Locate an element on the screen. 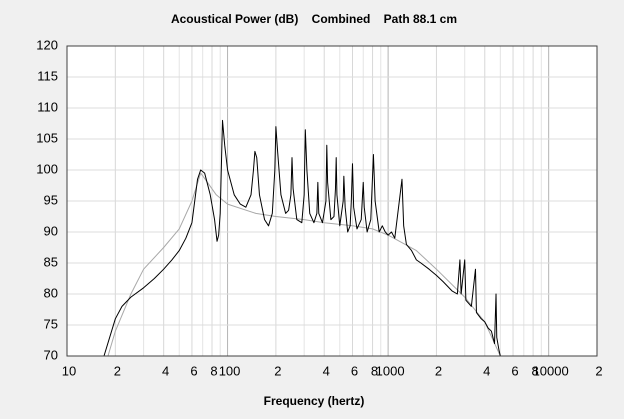 This screenshot has width=624, height=419. y-tick-label: 120 is located at coordinates (47, 44).